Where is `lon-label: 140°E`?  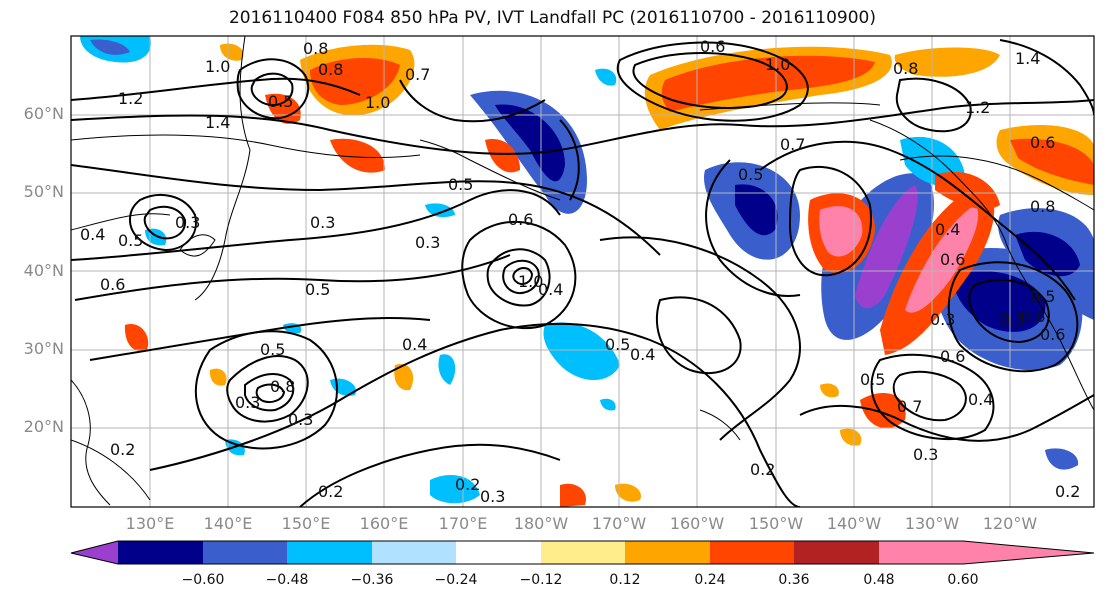 lon-label: 140°E is located at coordinates (228, 523).